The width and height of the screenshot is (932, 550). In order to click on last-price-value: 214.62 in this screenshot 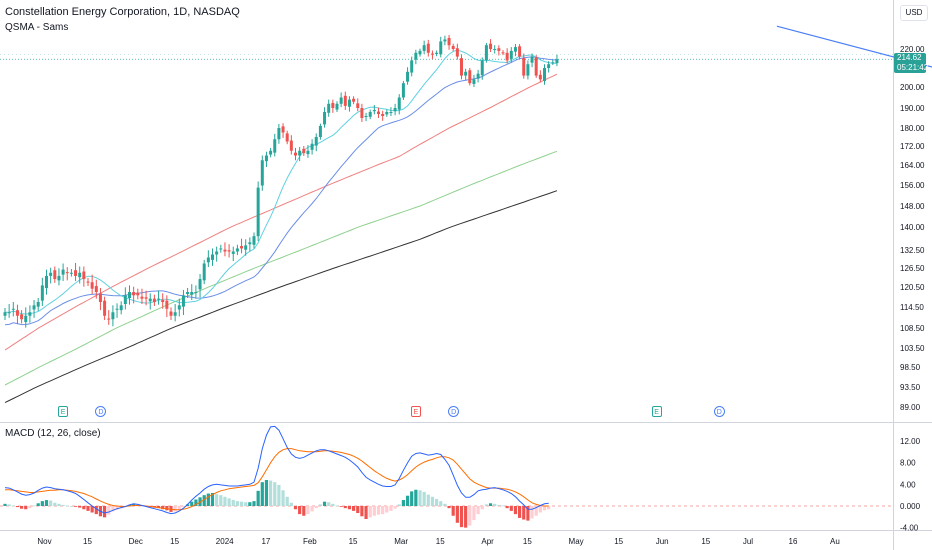, I will do `click(909, 57)`.